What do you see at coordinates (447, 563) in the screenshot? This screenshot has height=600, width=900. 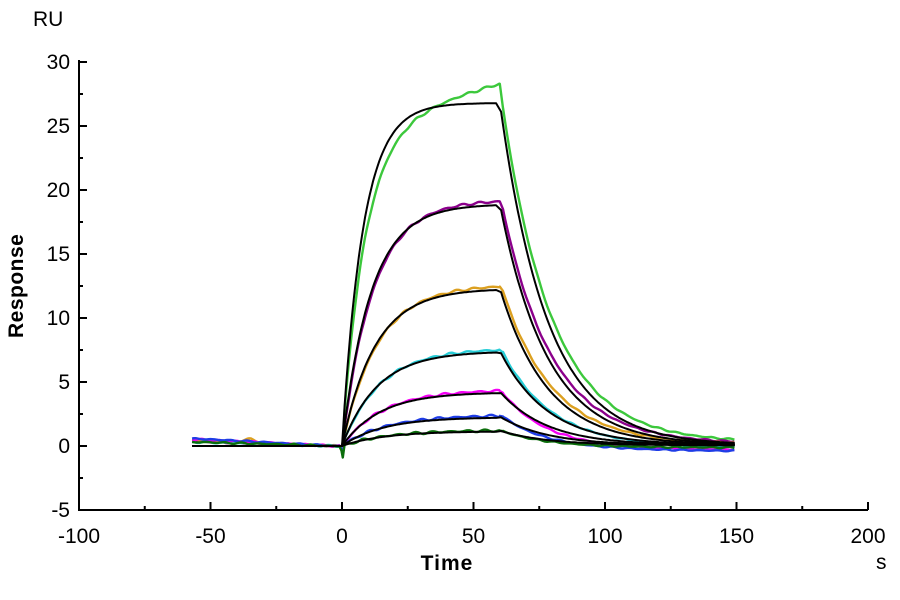 I see `x-axis-title: Time` at bounding box center [447, 563].